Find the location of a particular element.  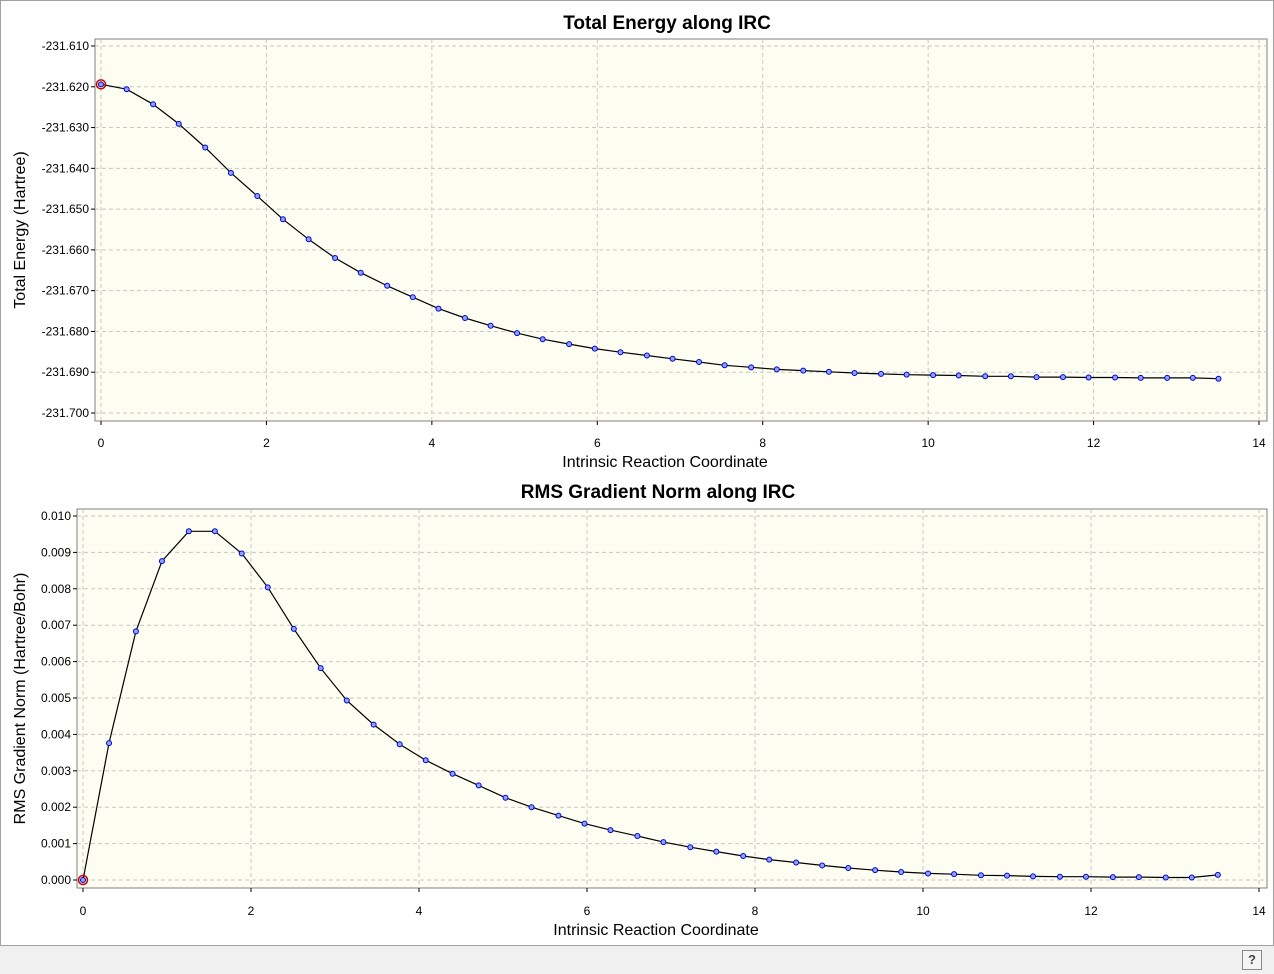

chart-title: Total Energy along IRC is located at coordinates (667, 23).